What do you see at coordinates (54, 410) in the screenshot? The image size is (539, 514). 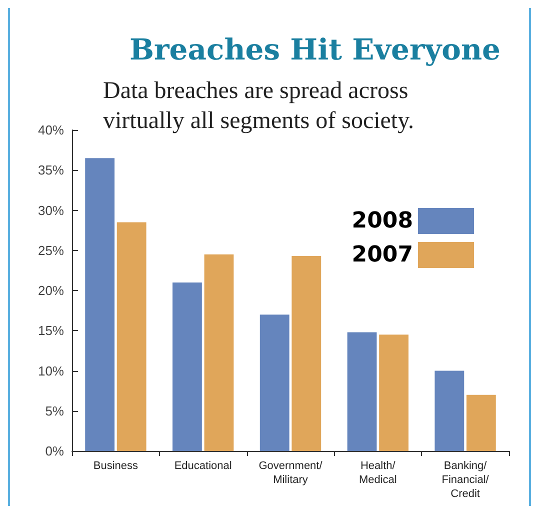 I see `y-tick-label: 5%` at bounding box center [54, 410].